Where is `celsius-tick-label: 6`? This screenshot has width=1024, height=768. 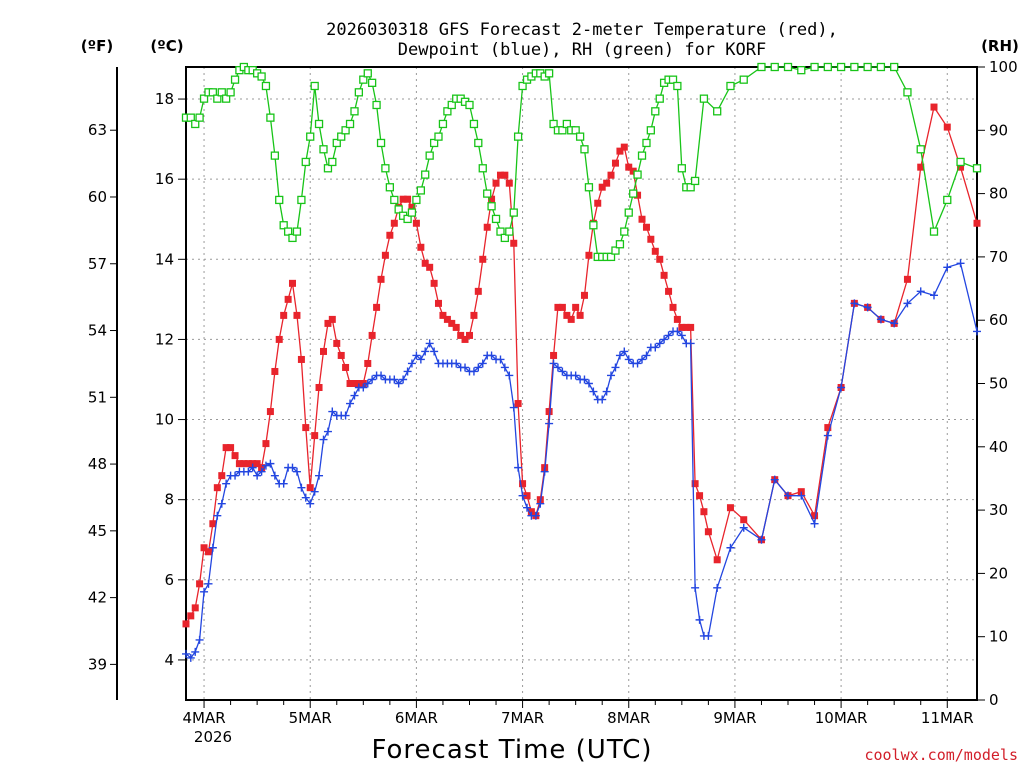
celsius-tick-label: 6 is located at coordinates (169, 580).